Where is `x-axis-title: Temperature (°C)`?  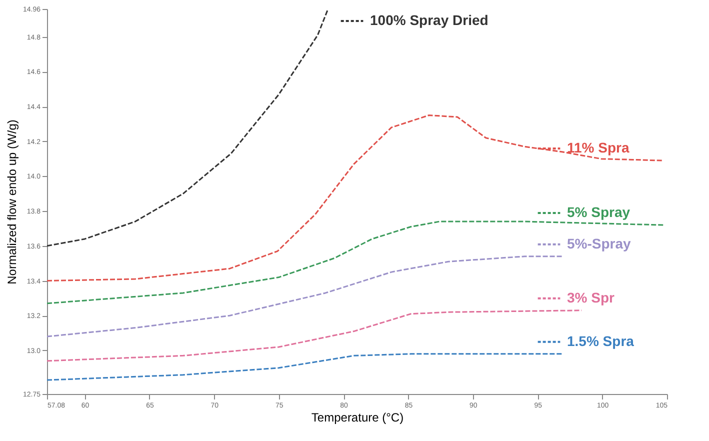
x-axis-title: Temperature (°C) is located at coordinates (357, 417).